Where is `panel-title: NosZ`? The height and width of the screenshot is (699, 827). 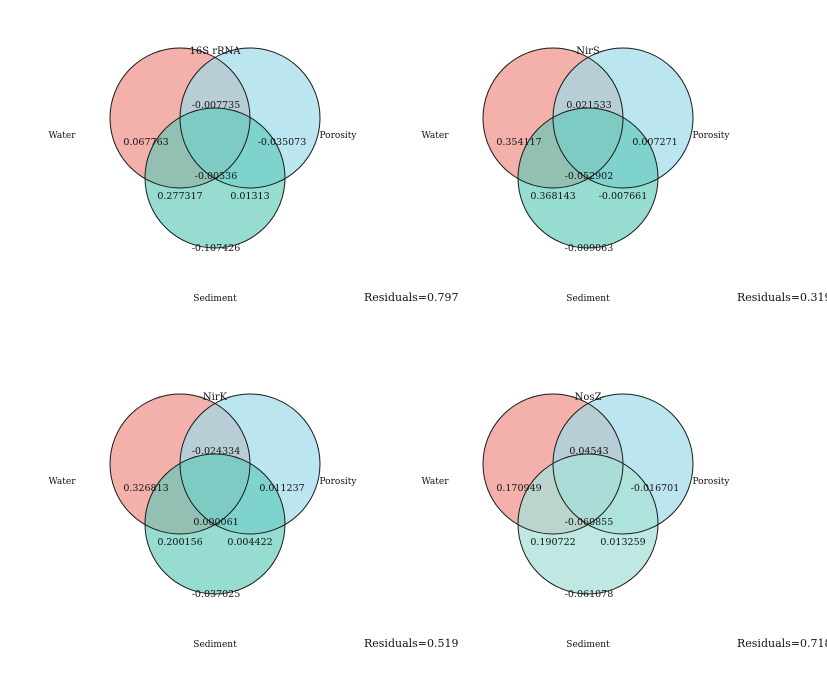 panel-title: NosZ is located at coordinates (588, 397).